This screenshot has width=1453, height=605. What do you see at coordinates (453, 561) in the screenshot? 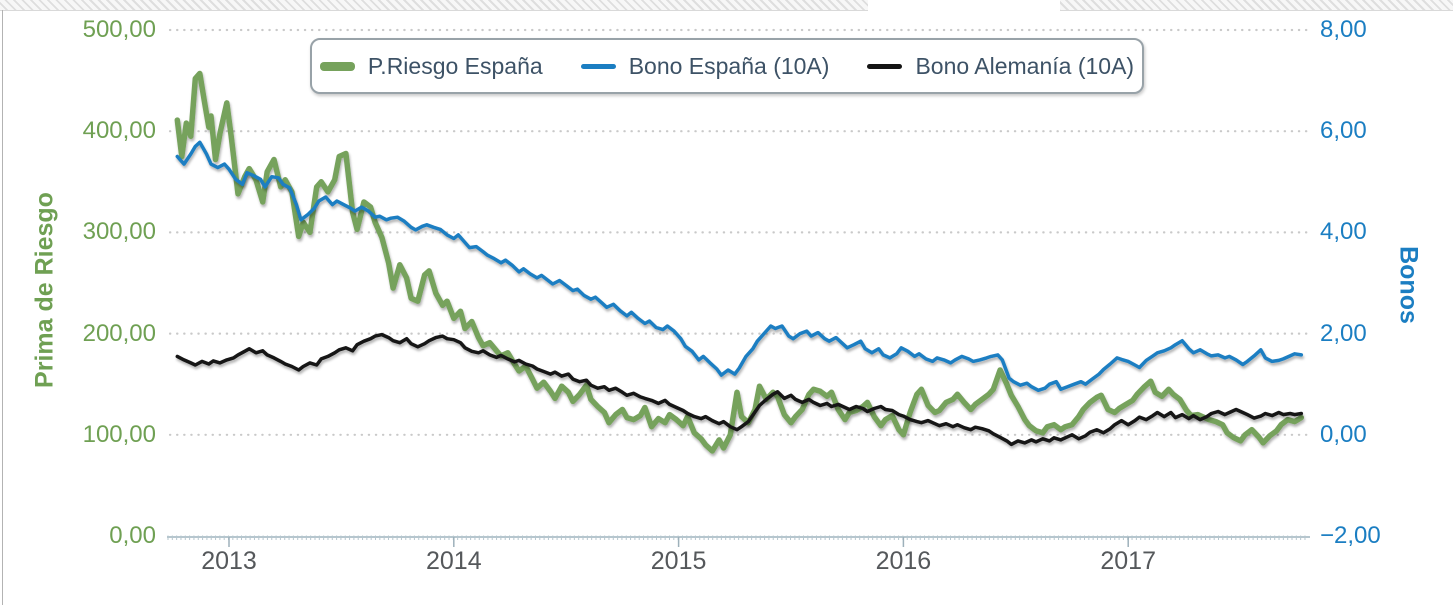
I see `x-axis-year-label: 2014` at bounding box center [453, 561].